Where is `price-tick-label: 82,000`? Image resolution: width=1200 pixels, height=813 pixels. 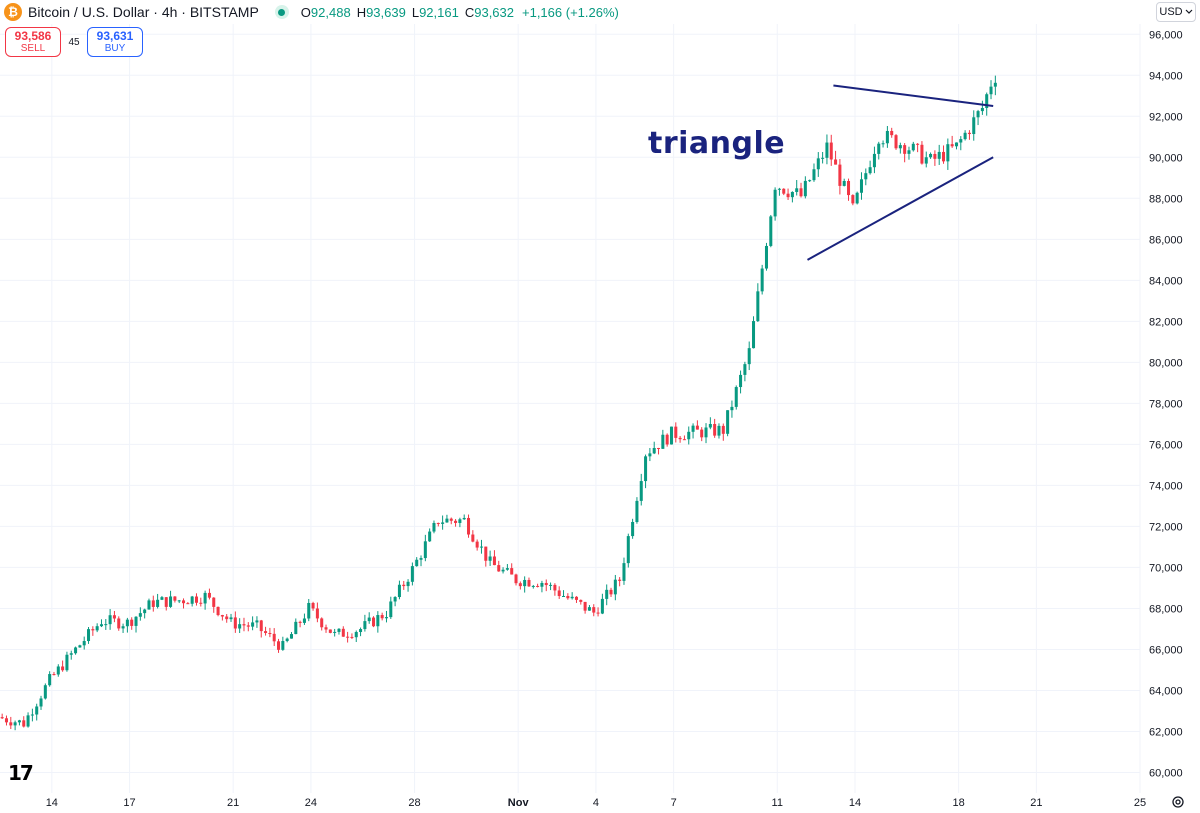
price-tick-label: 82,000 is located at coordinates (1166, 322).